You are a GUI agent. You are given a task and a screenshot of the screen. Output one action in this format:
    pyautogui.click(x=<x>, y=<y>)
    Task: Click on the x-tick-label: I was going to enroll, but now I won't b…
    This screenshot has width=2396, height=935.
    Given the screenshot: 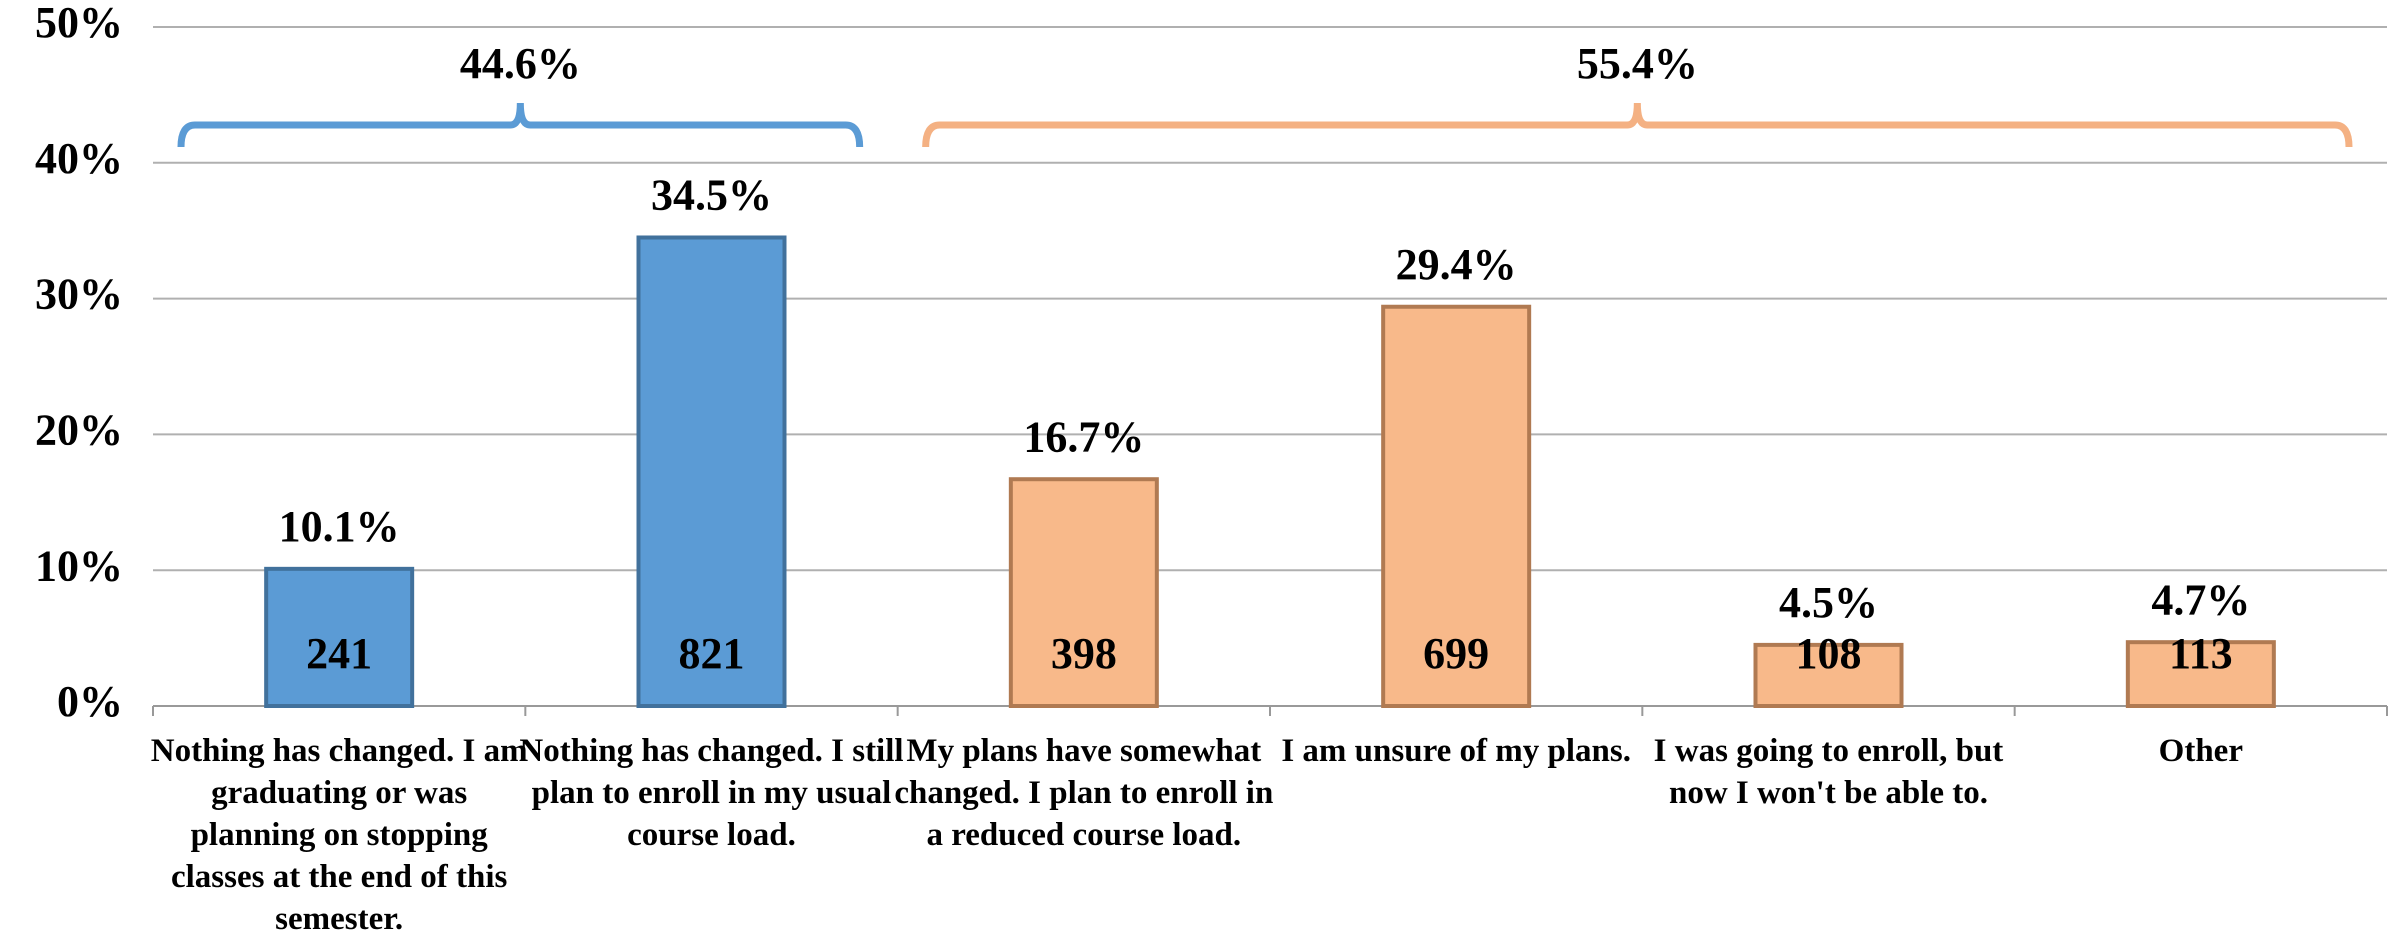 What is the action you would take?
    pyautogui.click(x=1828, y=772)
    